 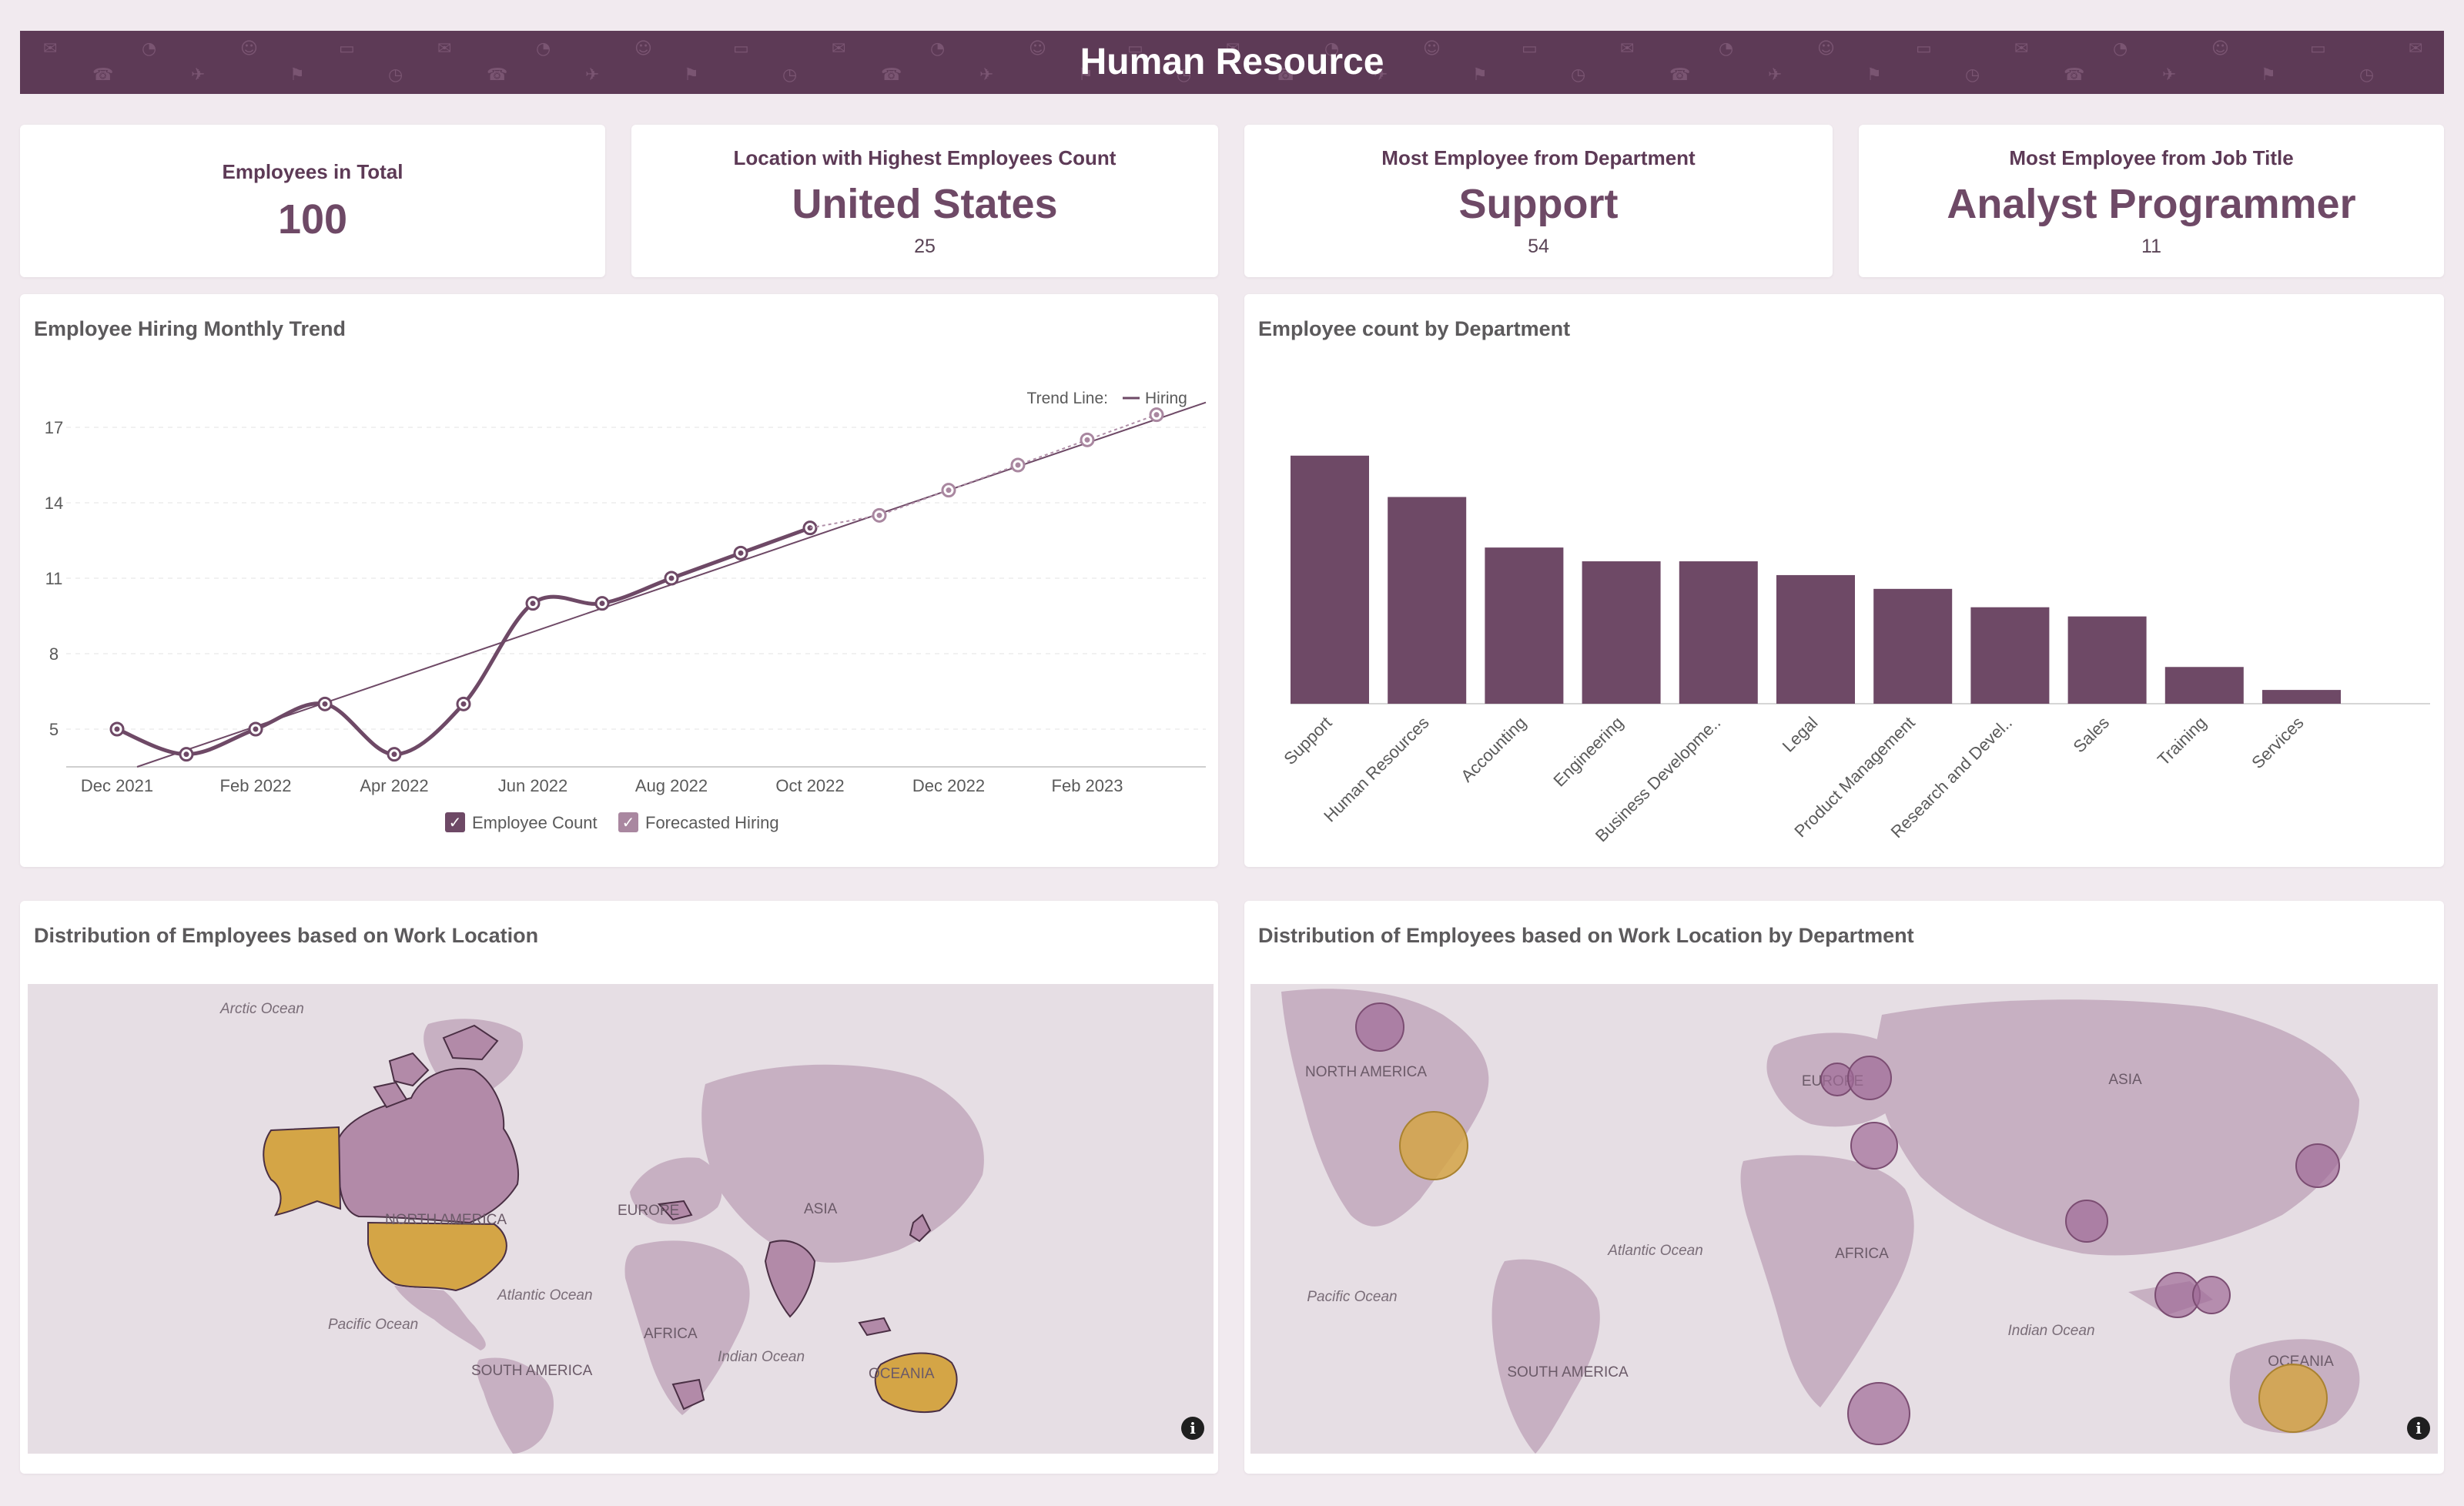 What do you see at coordinates (2317, 1165) in the screenshot?
I see `bubble-japan` at bounding box center [2317, 1165].